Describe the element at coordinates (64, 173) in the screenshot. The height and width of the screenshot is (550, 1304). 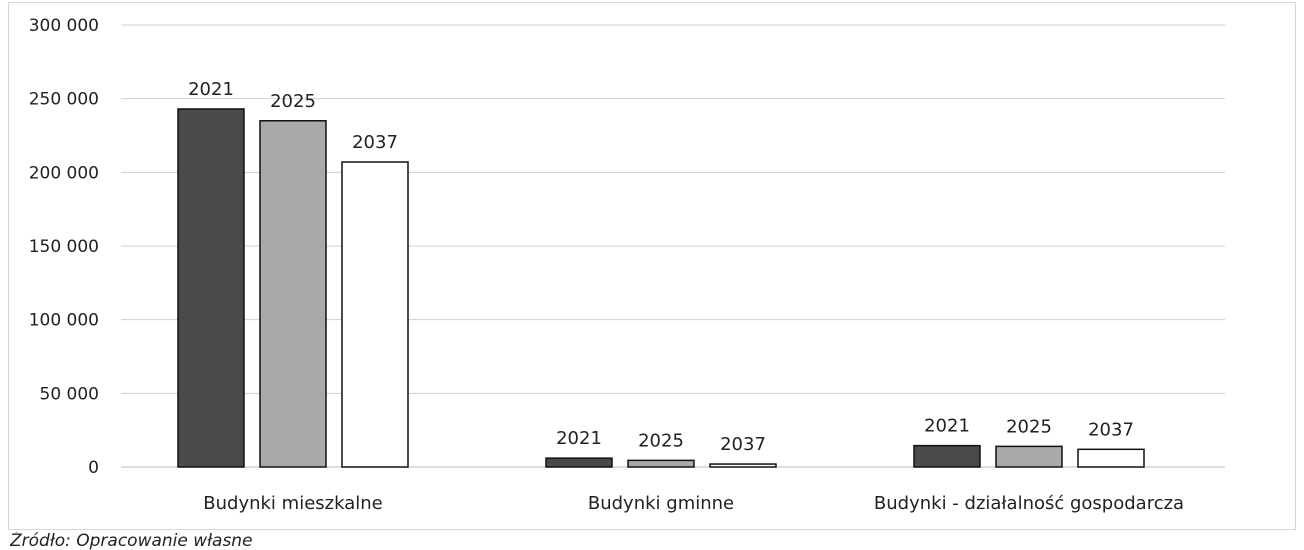
I see `y-tick-label: 200 000` at that location.